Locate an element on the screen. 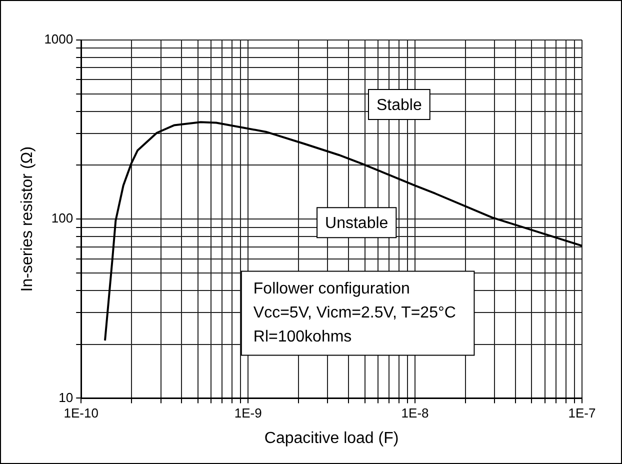  x-tick-label: 1E-10 is located at coordinates (81, 413).